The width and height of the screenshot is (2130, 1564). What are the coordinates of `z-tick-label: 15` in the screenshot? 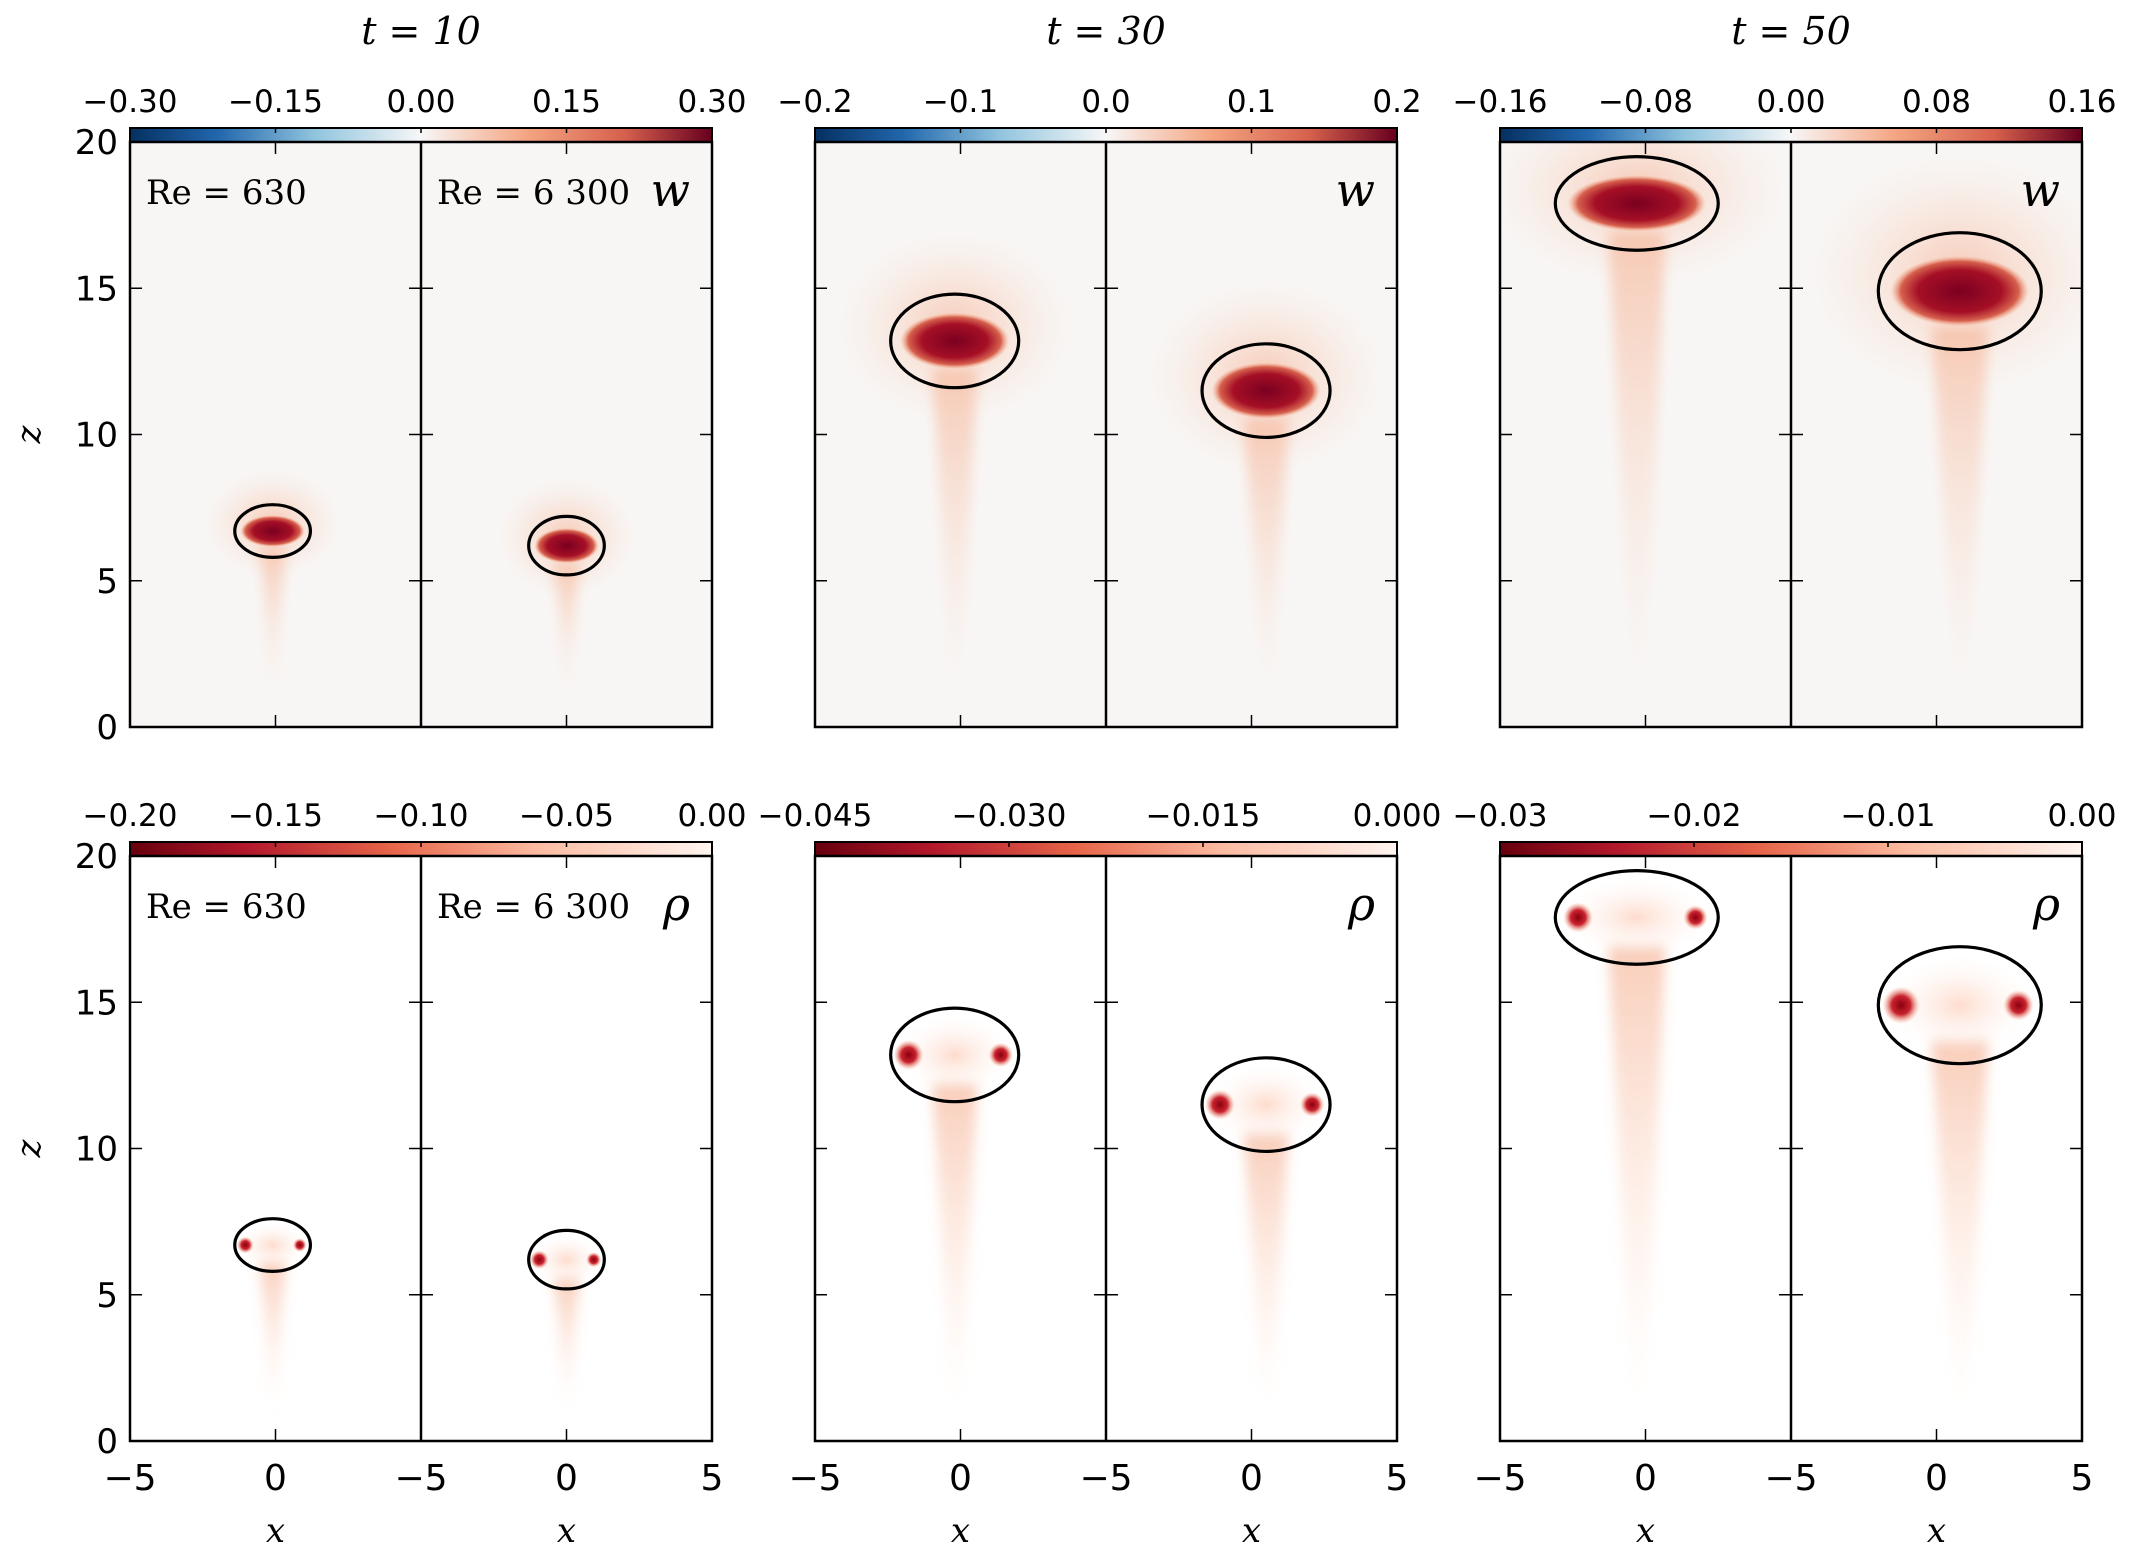 It's located at (96, 1003).